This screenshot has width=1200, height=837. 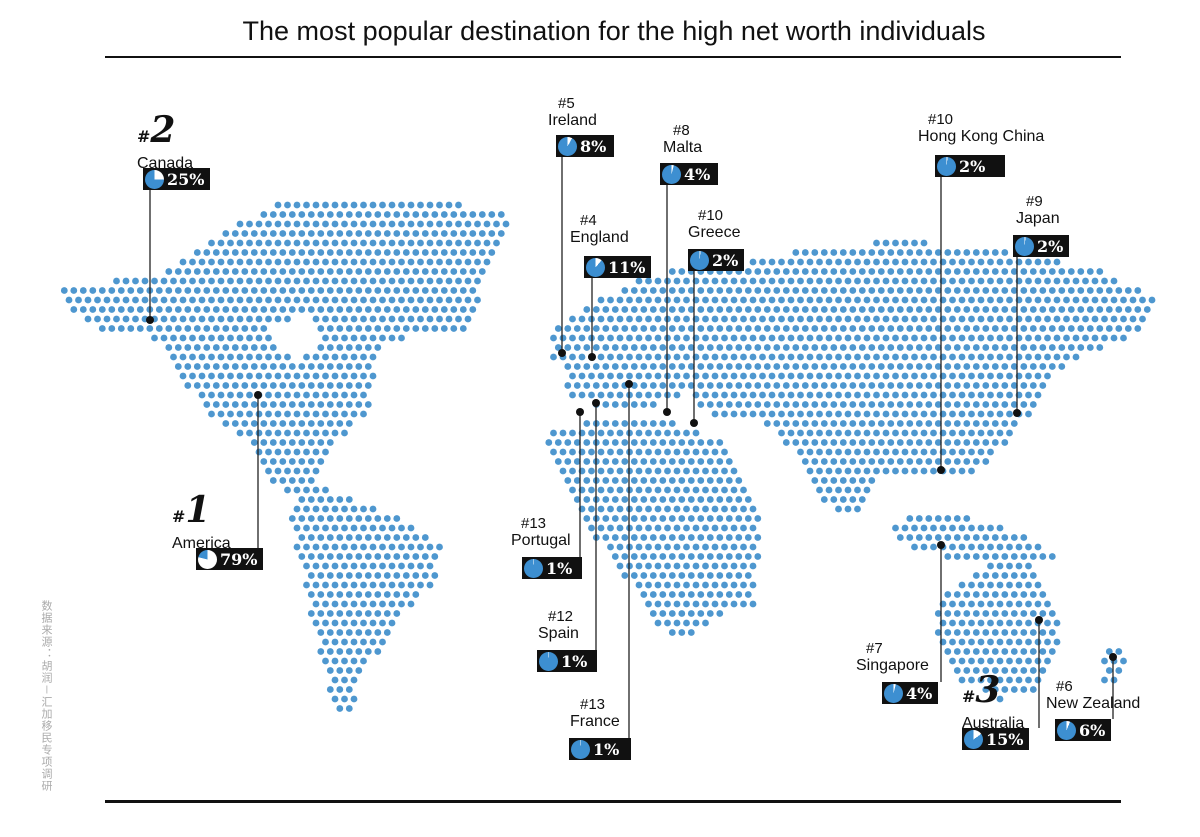 What do you see at coordinates (1039, 620) in the screenshot?
I see `location-pin-australia` at bounding box center [1039, 620].